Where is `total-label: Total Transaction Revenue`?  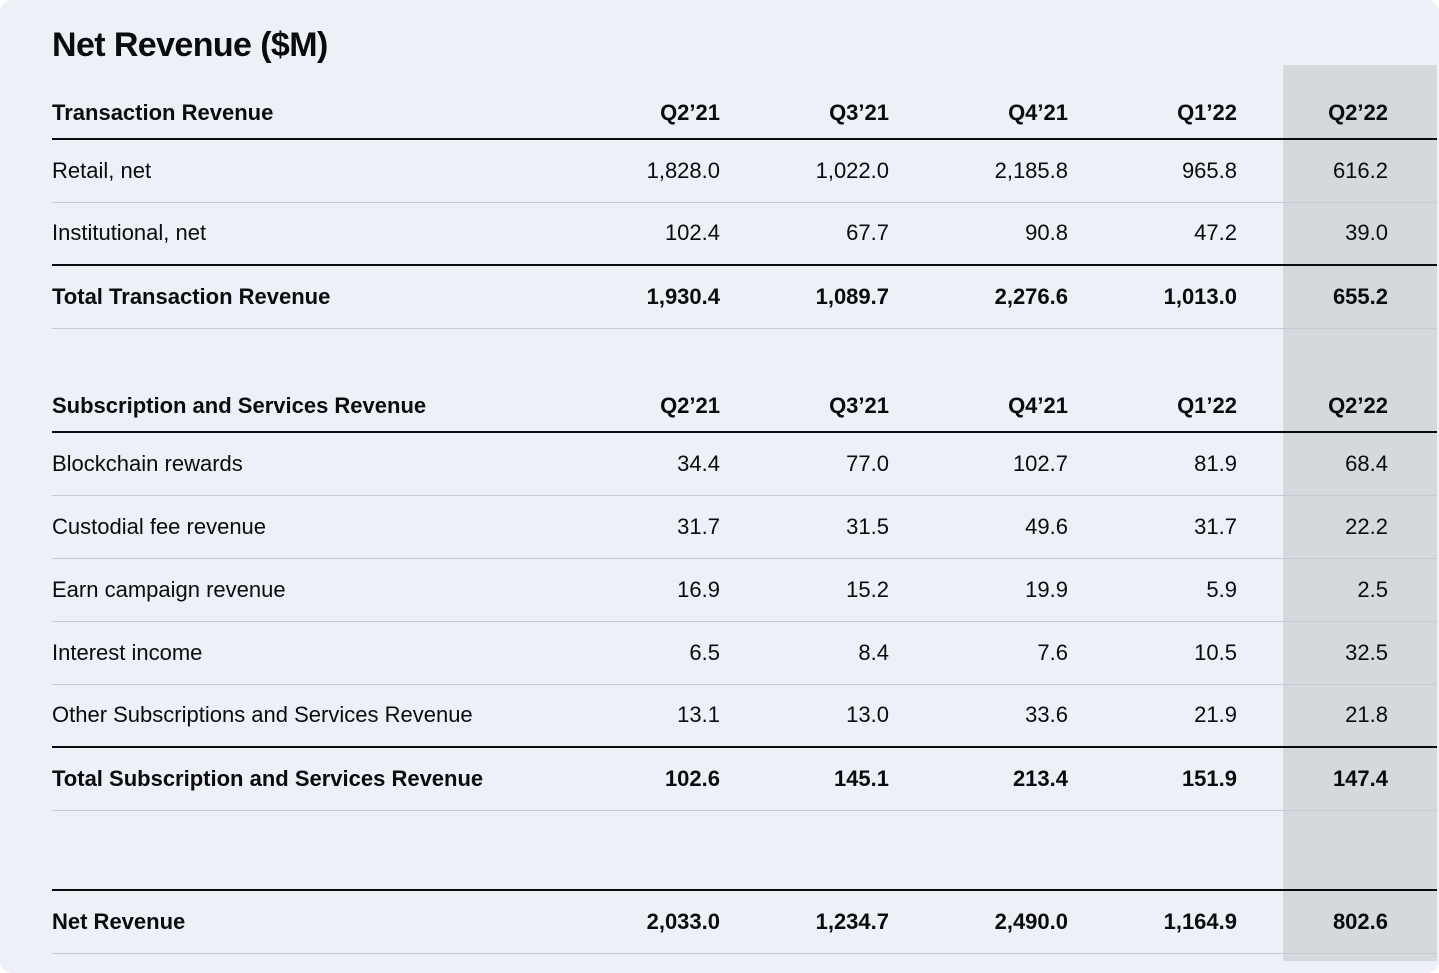 total-label: Total Transaction Revenue is located at coordinates (191, 296).